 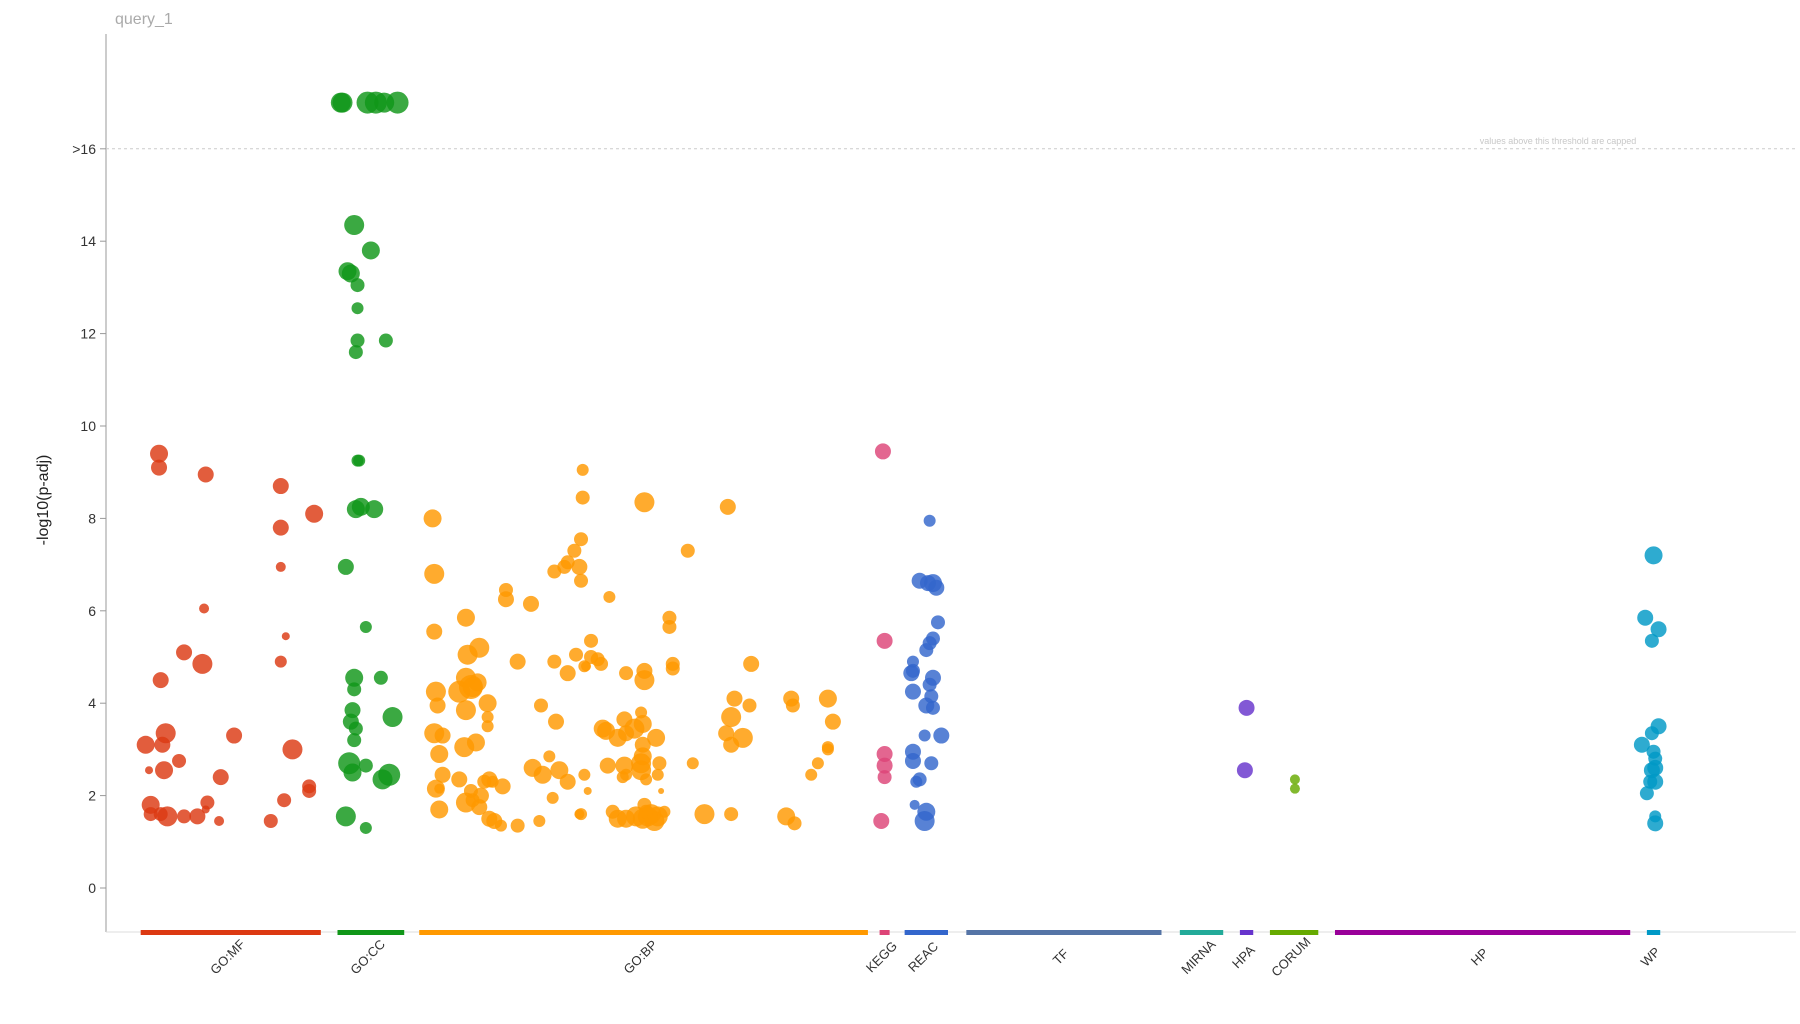 What do you see at coordinates (227, 956) in the screenshot?
I see `category-label: GO:MF` at bounding box center [227, 956].